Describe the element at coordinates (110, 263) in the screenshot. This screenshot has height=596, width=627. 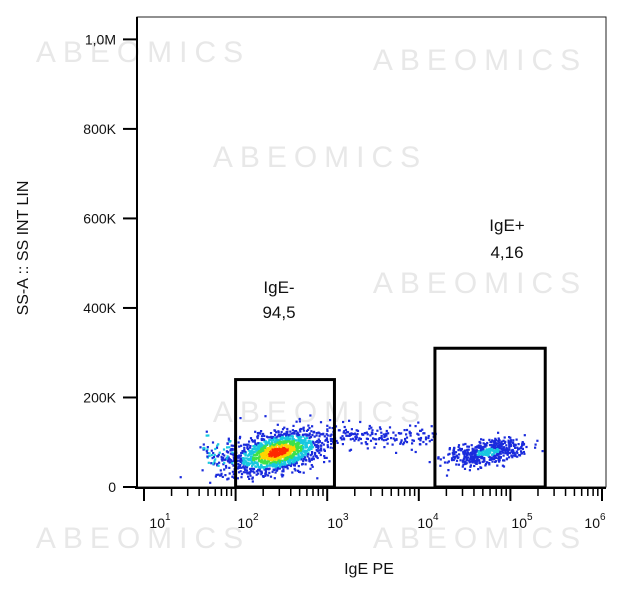
I see `y-ticks: 0 200K 400K 600K 800K 1,0M` at that location.